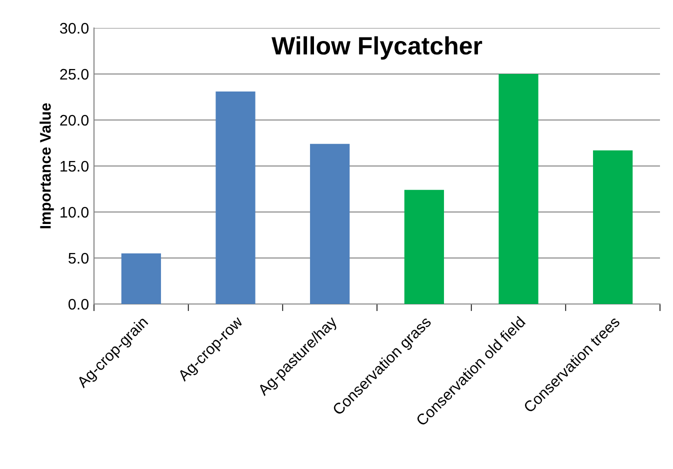 The height and width of the screenshot is (469, 673). What do you see at coordinates (377, 48) in the screenshot?
I see `chart-title: Willow Flycatcher` at bounding box center [377, 48].